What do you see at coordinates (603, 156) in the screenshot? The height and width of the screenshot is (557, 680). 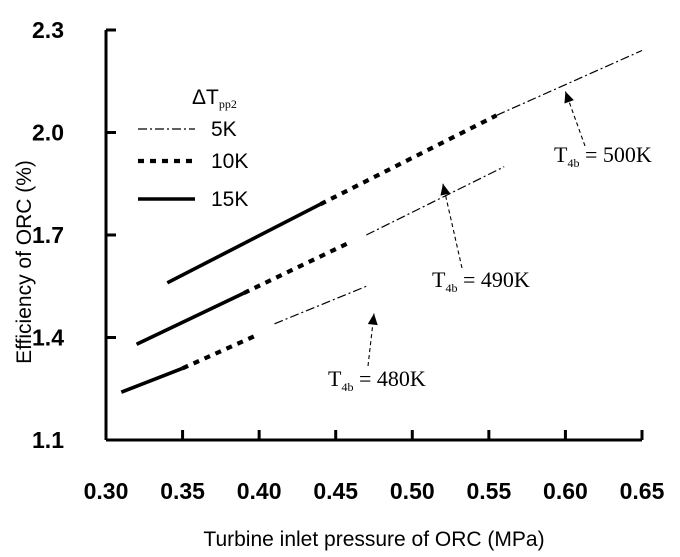 I see `annotation-label: T4b = 500K` at bounding box center [603, 156].